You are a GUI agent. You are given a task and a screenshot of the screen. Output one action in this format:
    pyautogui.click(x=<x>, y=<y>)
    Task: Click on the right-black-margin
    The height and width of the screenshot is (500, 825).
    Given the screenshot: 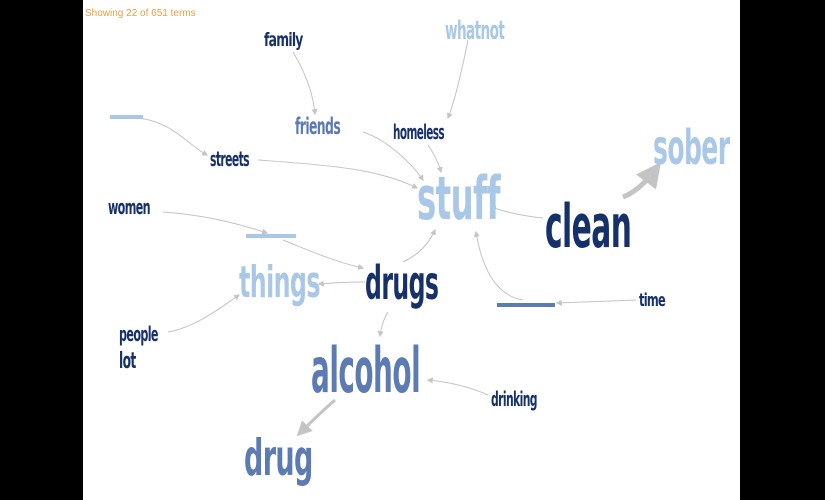 What is the action you would take?
    pyautogui.click(x=782, y=250)
    